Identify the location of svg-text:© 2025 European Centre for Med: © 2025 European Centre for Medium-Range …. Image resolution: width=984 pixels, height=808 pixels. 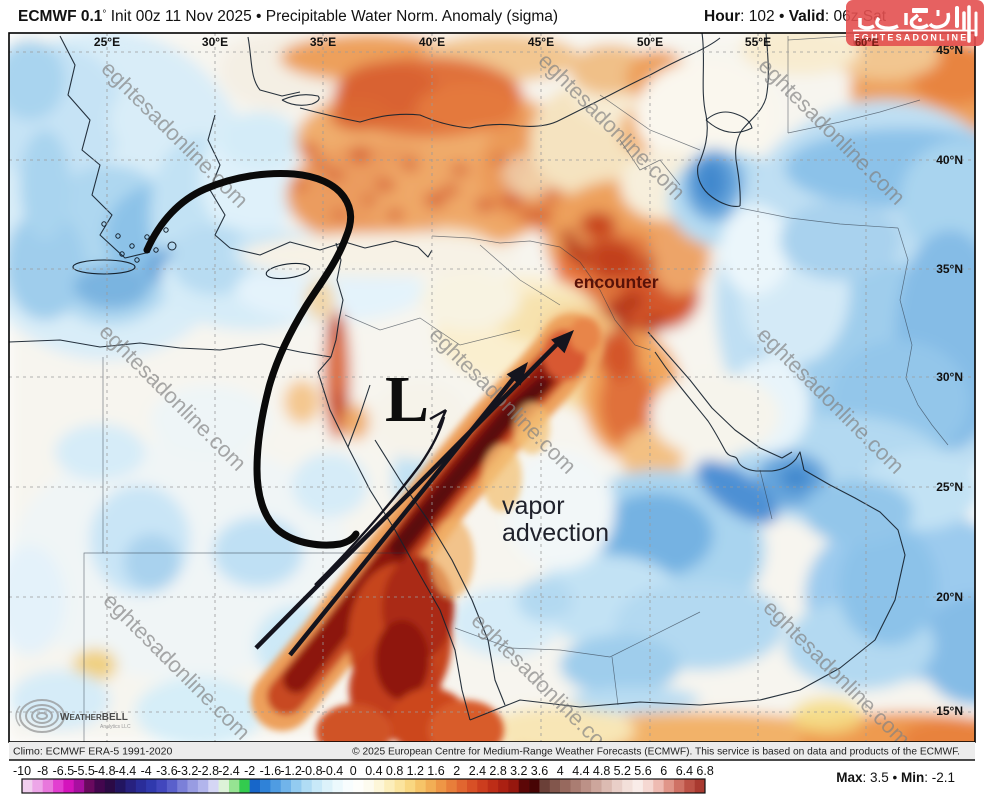
(656, 752).